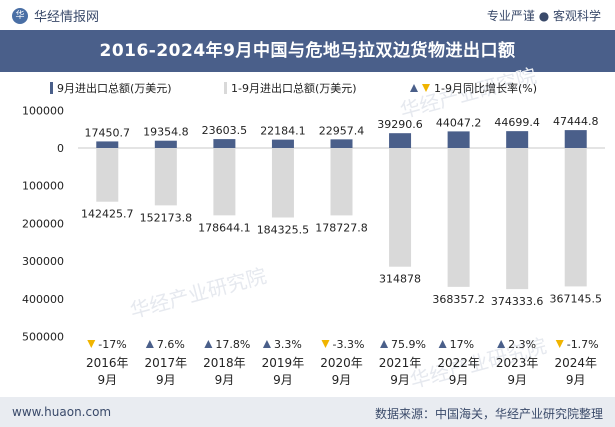  Describe the element at coordinates (166, 132) in the screenshot. I see `data-label-month: 19354.8` at that location.